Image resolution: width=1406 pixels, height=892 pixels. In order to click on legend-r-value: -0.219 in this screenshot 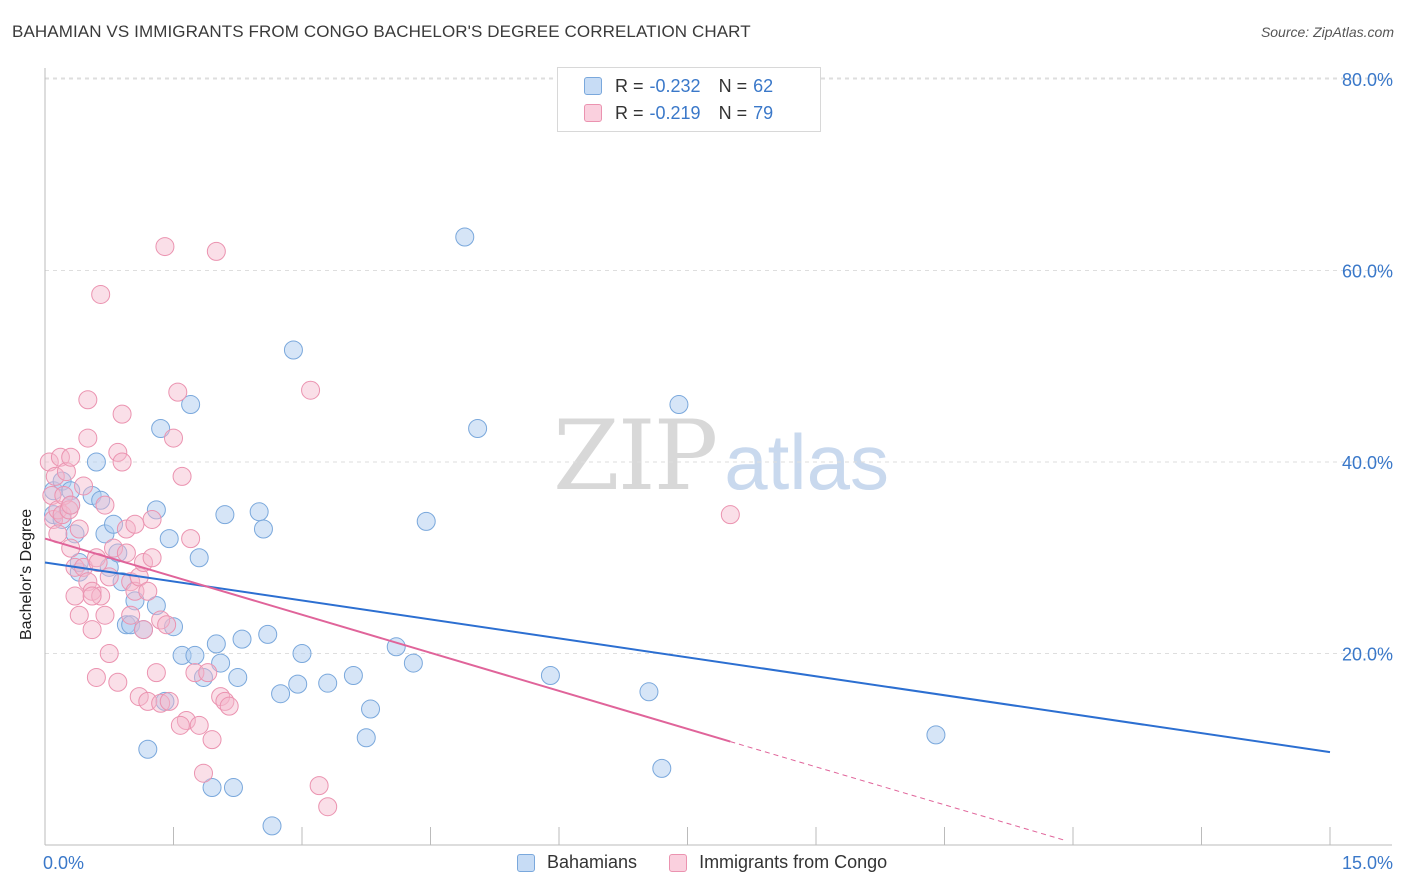, I will do `click(675, 112)`.